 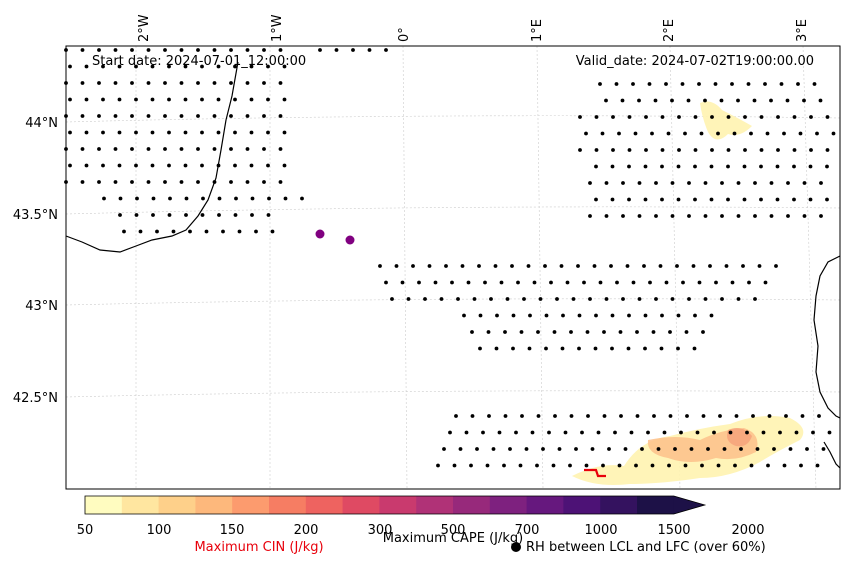 I want to click on rh-legend-marker, so click(x=516, y=547).